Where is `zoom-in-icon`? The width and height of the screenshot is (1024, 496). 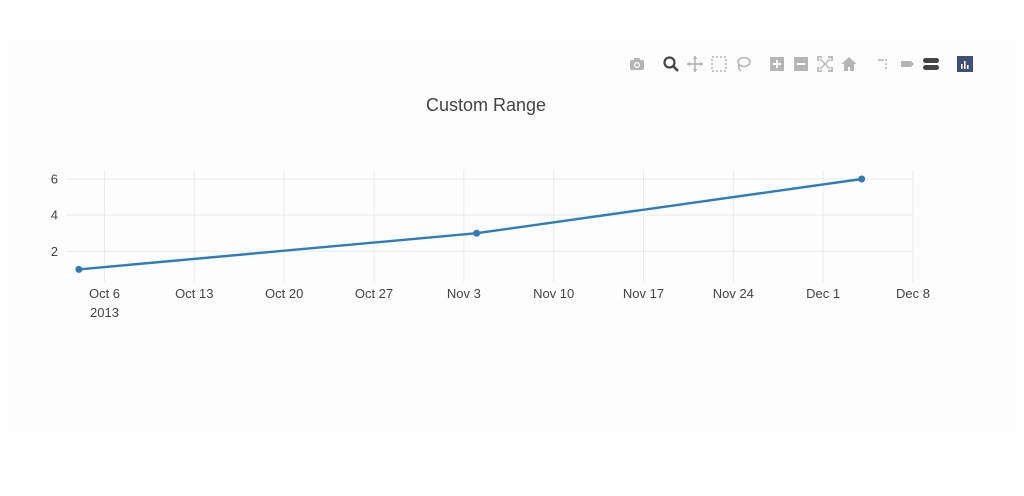 zoom-in-icon is located at coordinates (777, 64).